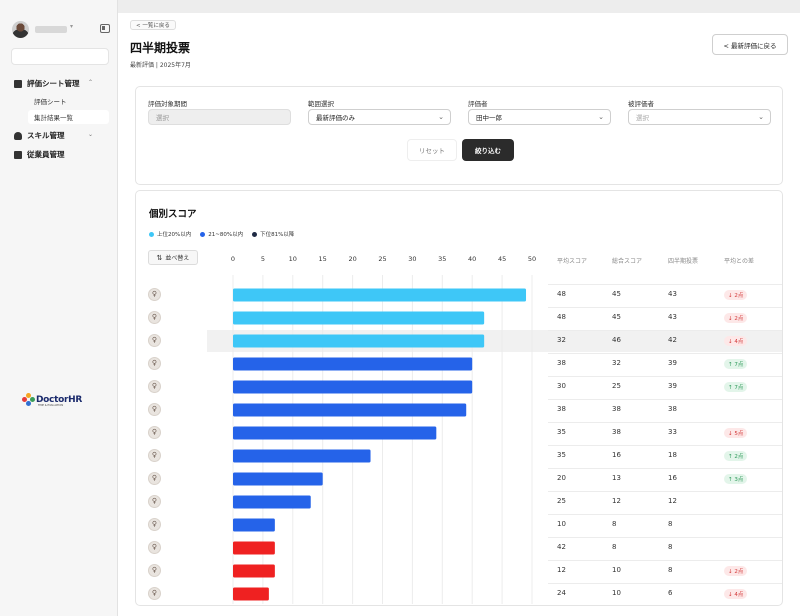 This screenshot has height=616, width=800. Describe the element at coordinates (432, 150) in the screenshot. I see `reset-button: リセット` at that location.